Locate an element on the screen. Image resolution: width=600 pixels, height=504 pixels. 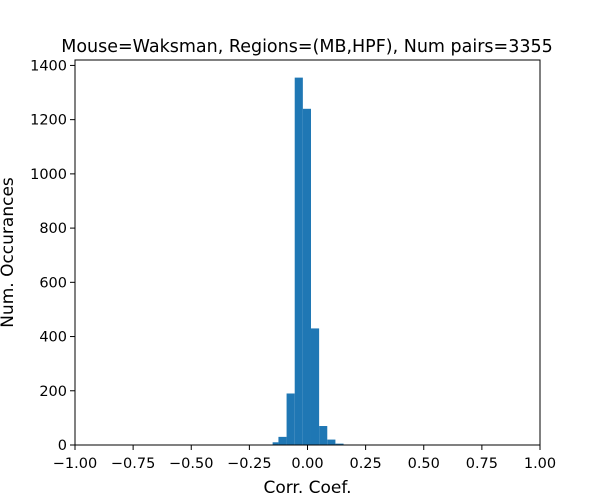
y-tick-label: 800 is located at coordinates (53, 229).